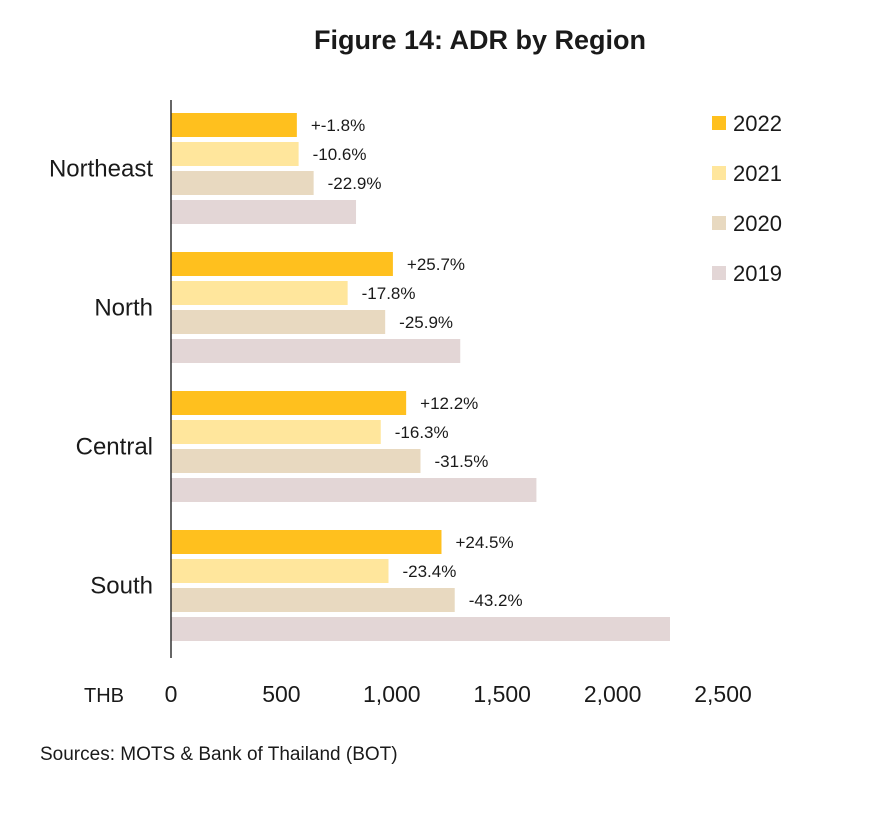 Image resolution: width=870 pixels, height=818 pixels. Describe the element at coordinates (264, 212) in the screenshot. I see `bar-northeast-2019` at that location.